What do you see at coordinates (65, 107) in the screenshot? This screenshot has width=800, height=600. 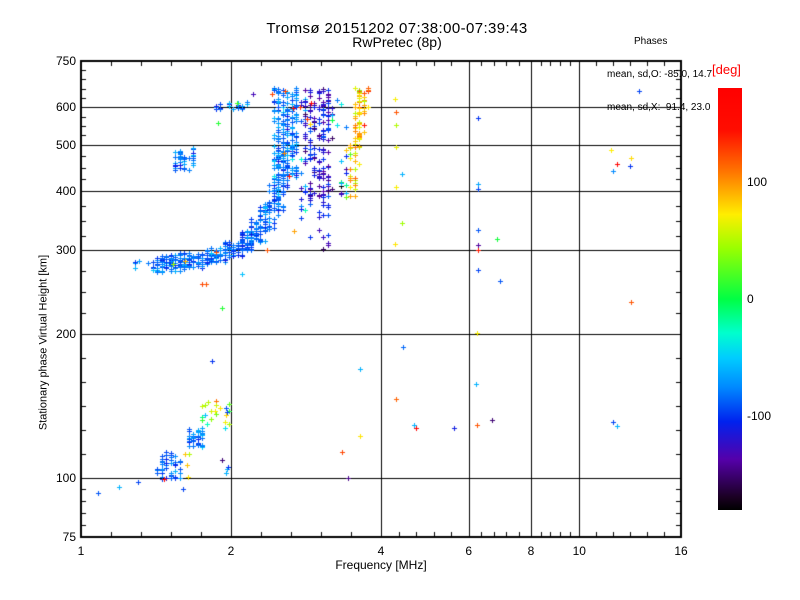 I see `y-tick-label: 600` at bounding box center [65, 107].